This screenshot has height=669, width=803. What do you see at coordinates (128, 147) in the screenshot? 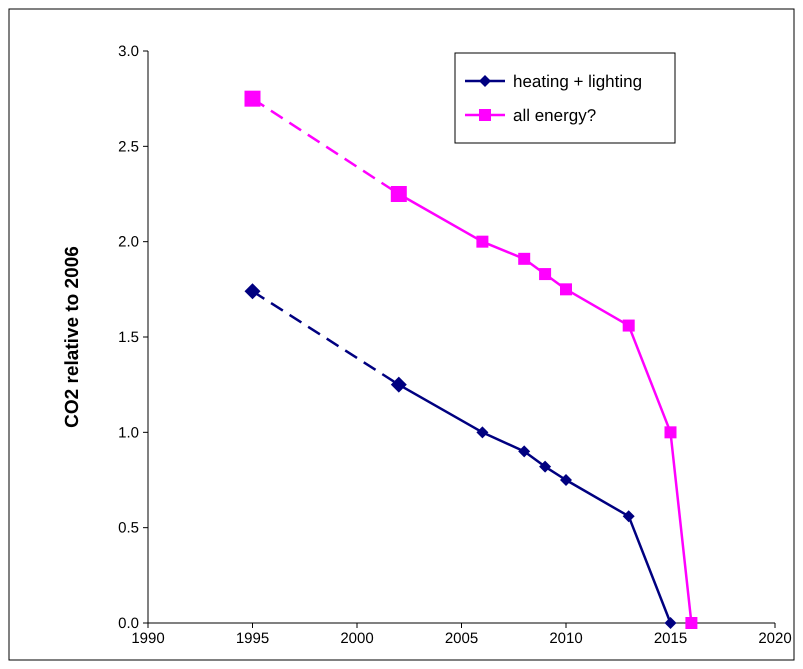
I see `y-tick-label: 2.5` at bounding box center [128, 147].